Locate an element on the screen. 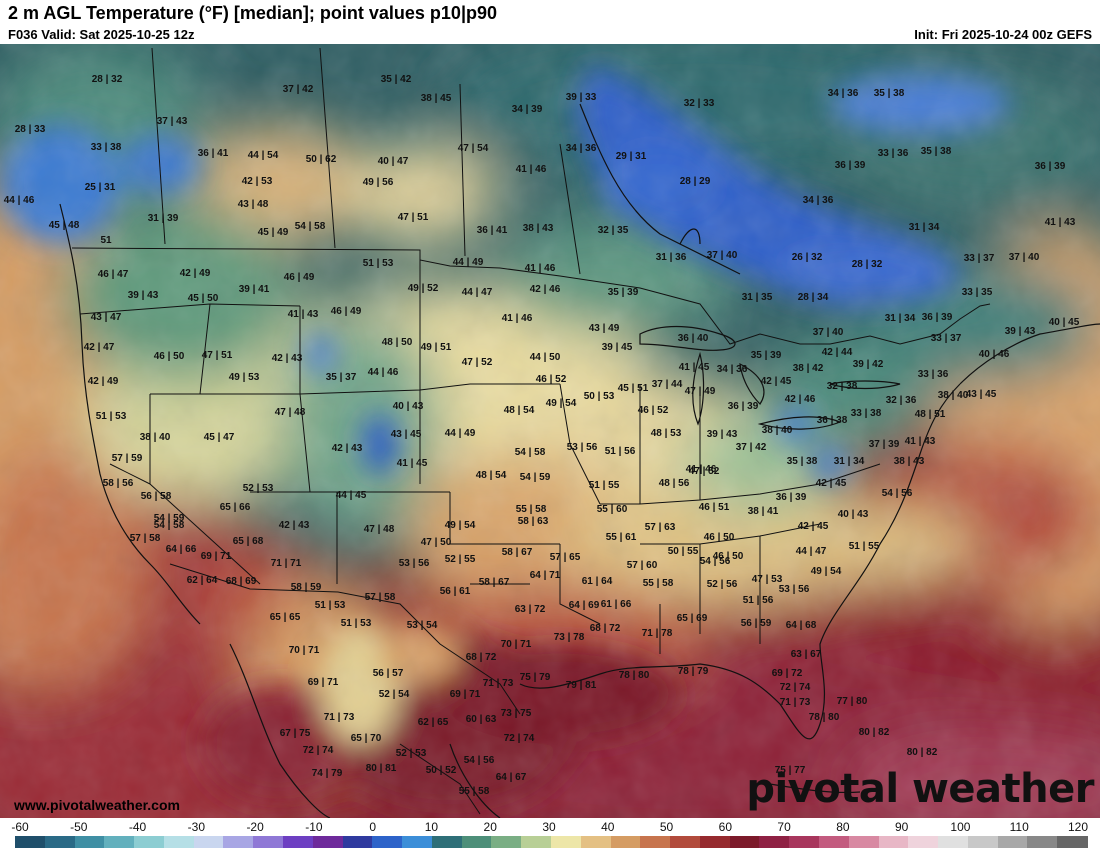 This screenshot has width=1100, height=850. point-value-label: 33 | 35 is located at coordinates (977, 292).